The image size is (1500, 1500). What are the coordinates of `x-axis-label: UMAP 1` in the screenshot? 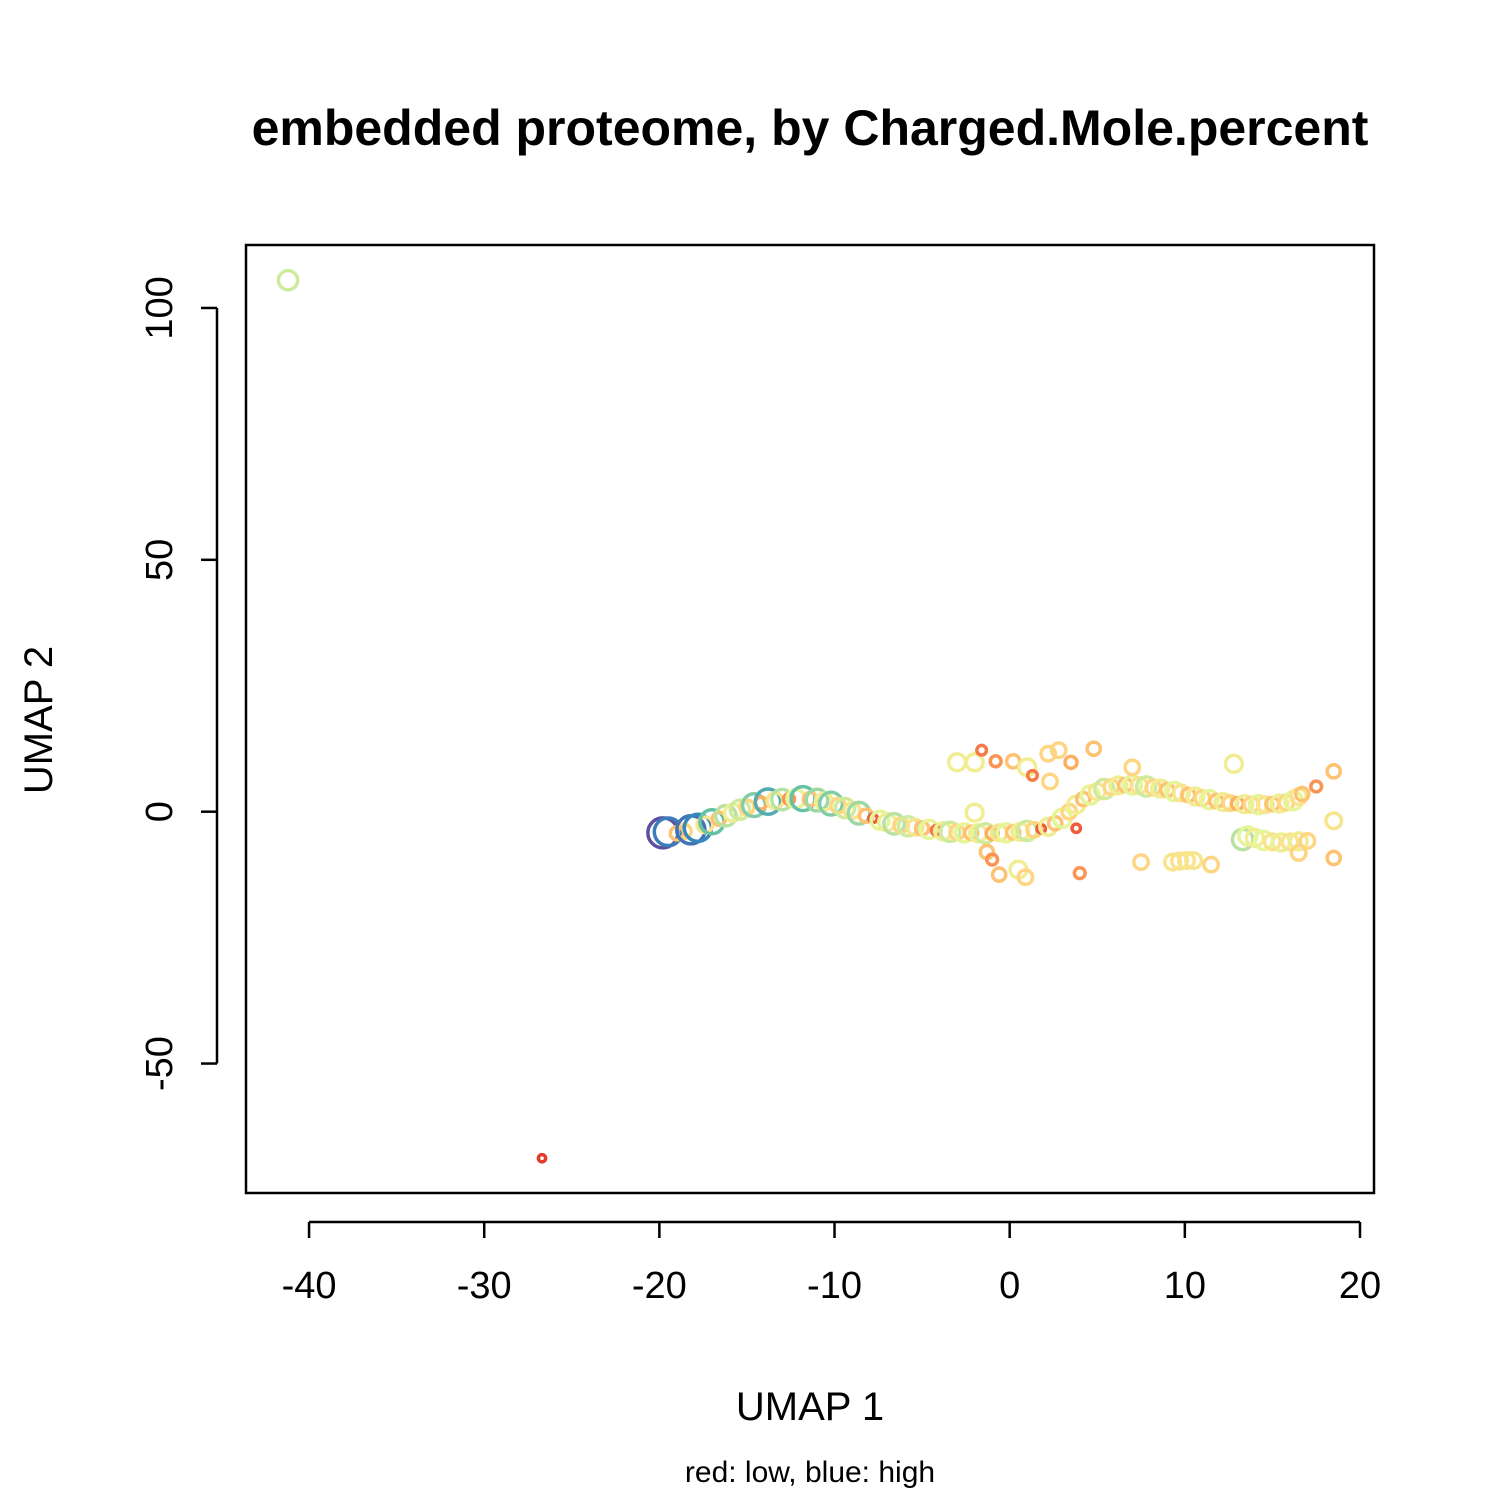 It's located at (810, 1407).